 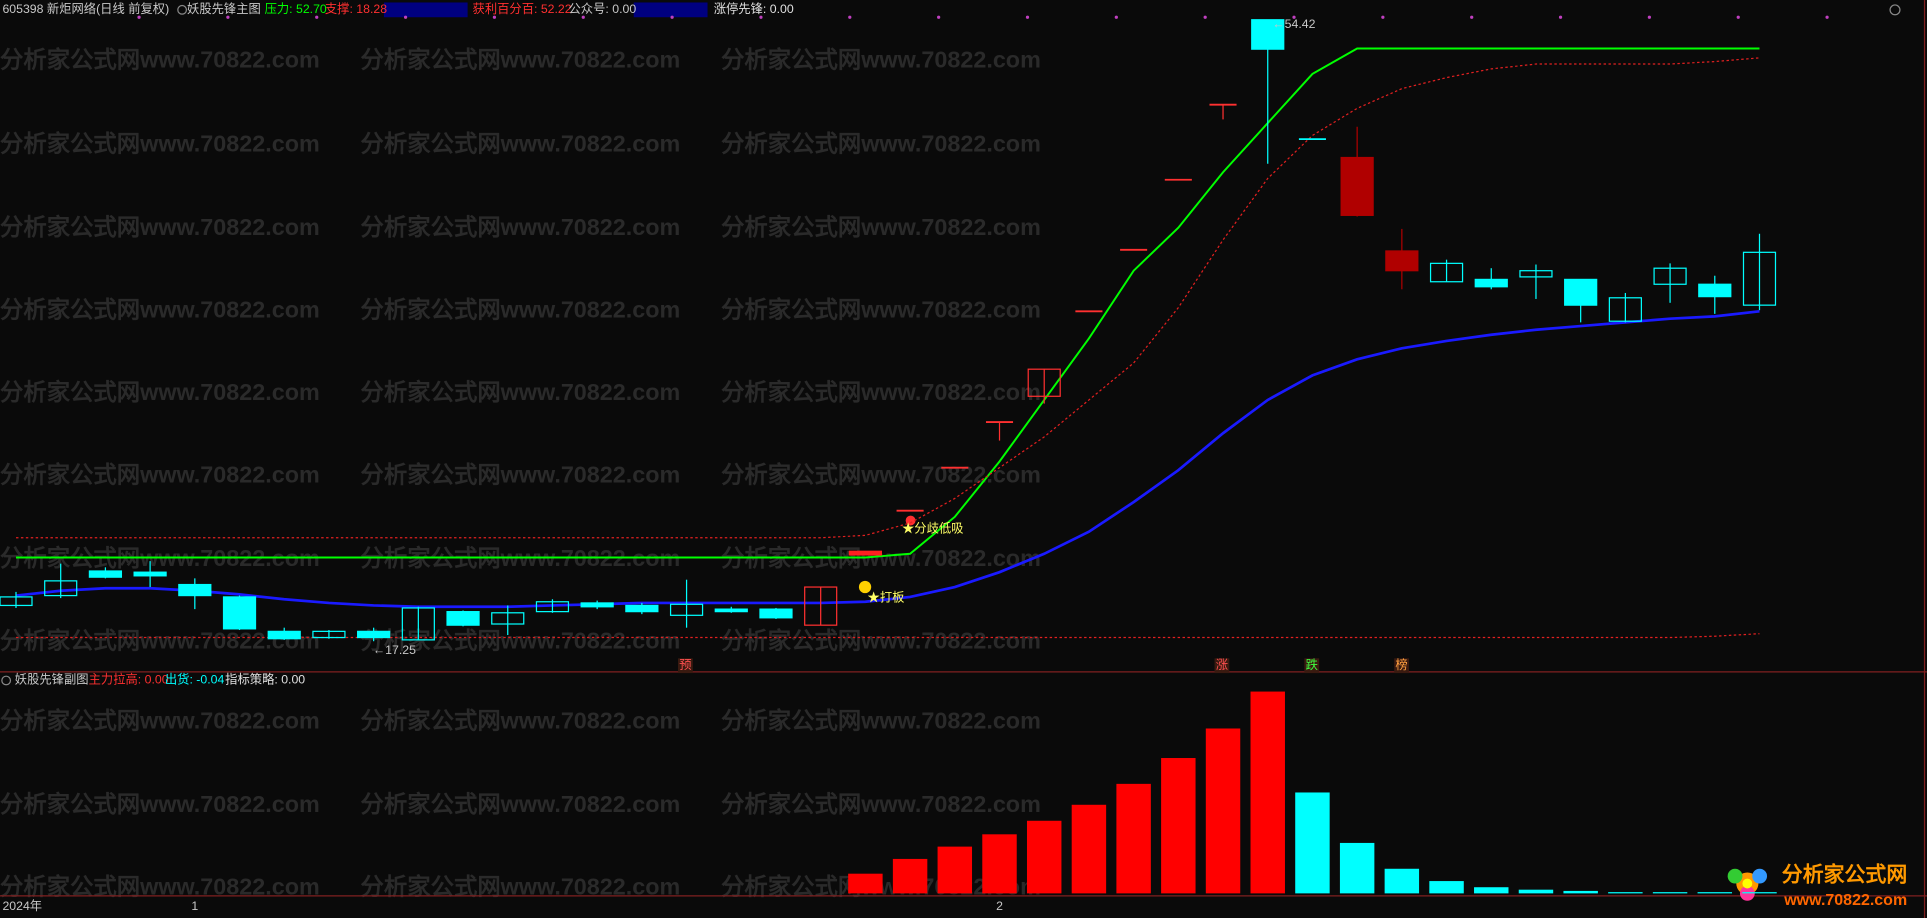 What do you see at coordinates (1817, 886) in the screenshot?
I see `logo: 分析家公式网 www.70822.com` at bounding box center [1817, 886].